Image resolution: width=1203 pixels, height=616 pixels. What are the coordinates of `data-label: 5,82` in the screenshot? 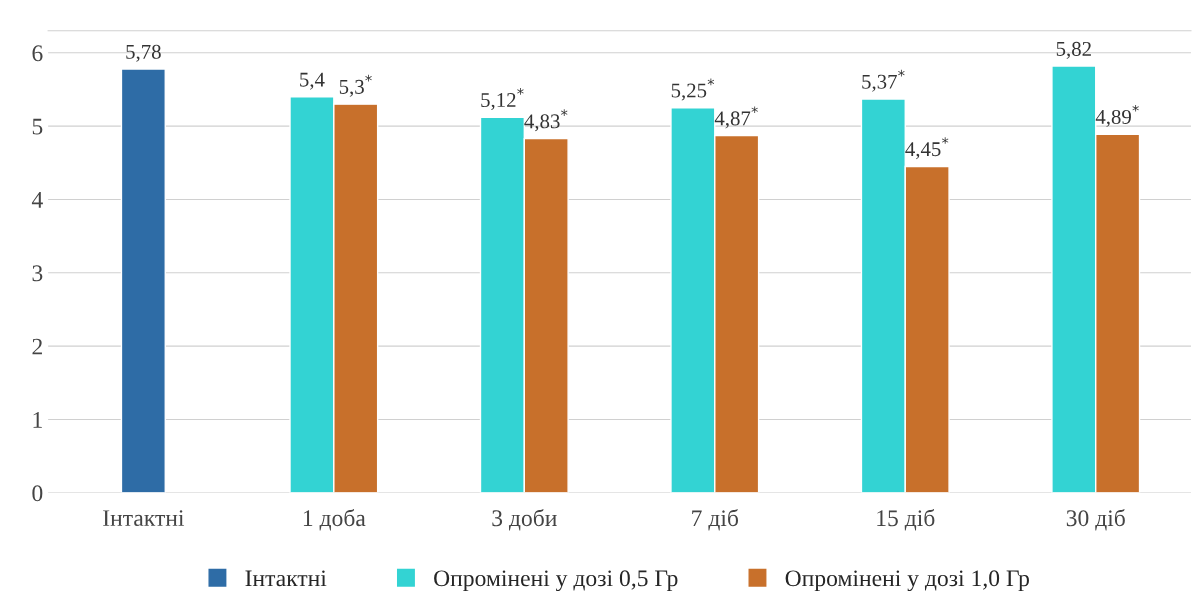 It's located at (1073, 50).